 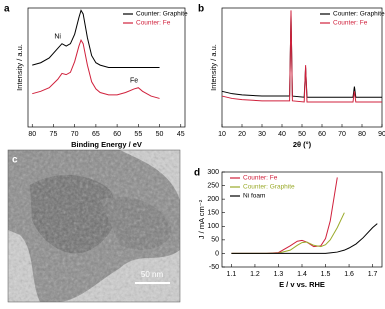 I want to click on x-tick-label: 1.7, so click(x=373, y=274).